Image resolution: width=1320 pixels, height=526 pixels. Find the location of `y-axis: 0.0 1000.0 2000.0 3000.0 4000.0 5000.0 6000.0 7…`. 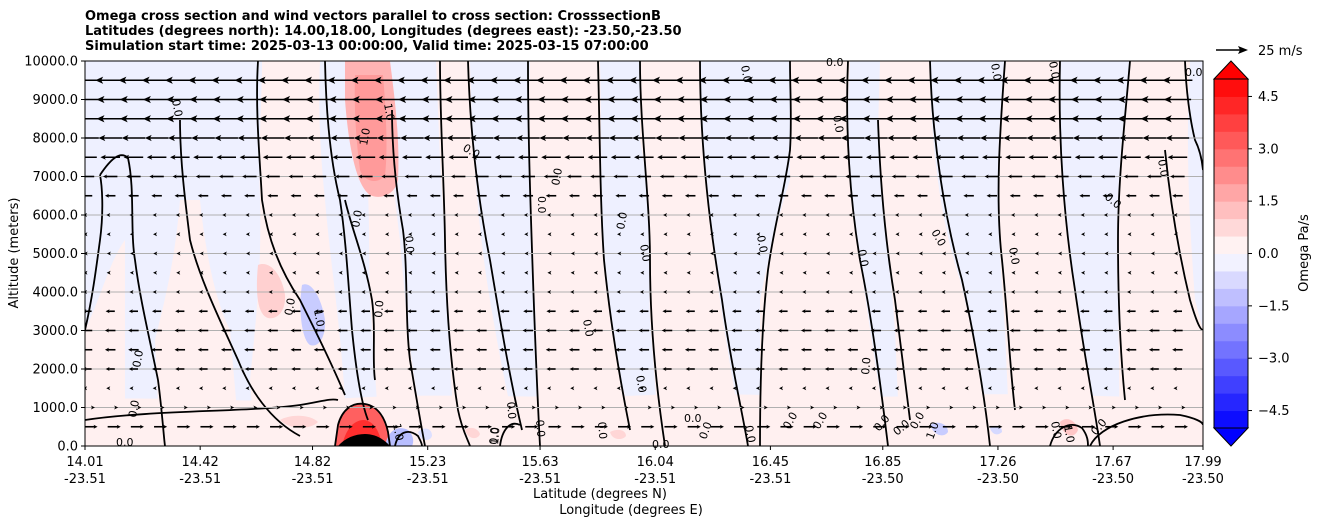

y-axis: 0.0 1000.0 2000.0 3000.0 4000.0 5000.0 6000.0 7… is located at coordinates (54, 255).